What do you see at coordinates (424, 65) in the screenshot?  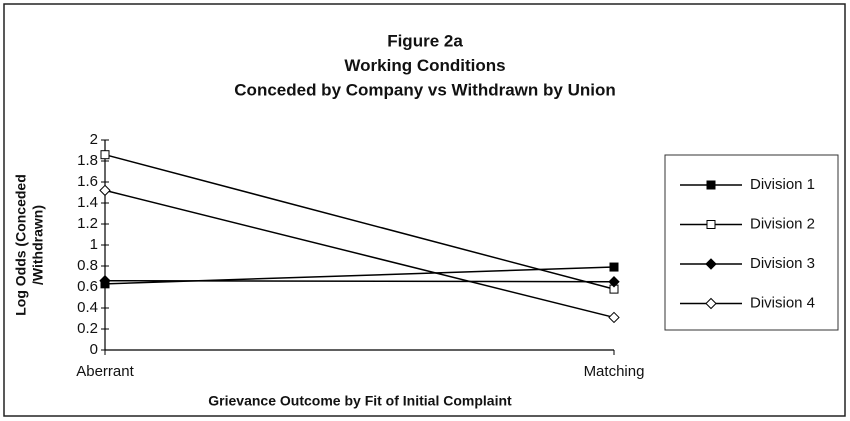 I see `chart-title: Working Conditions` at bounding box center [424, 65].